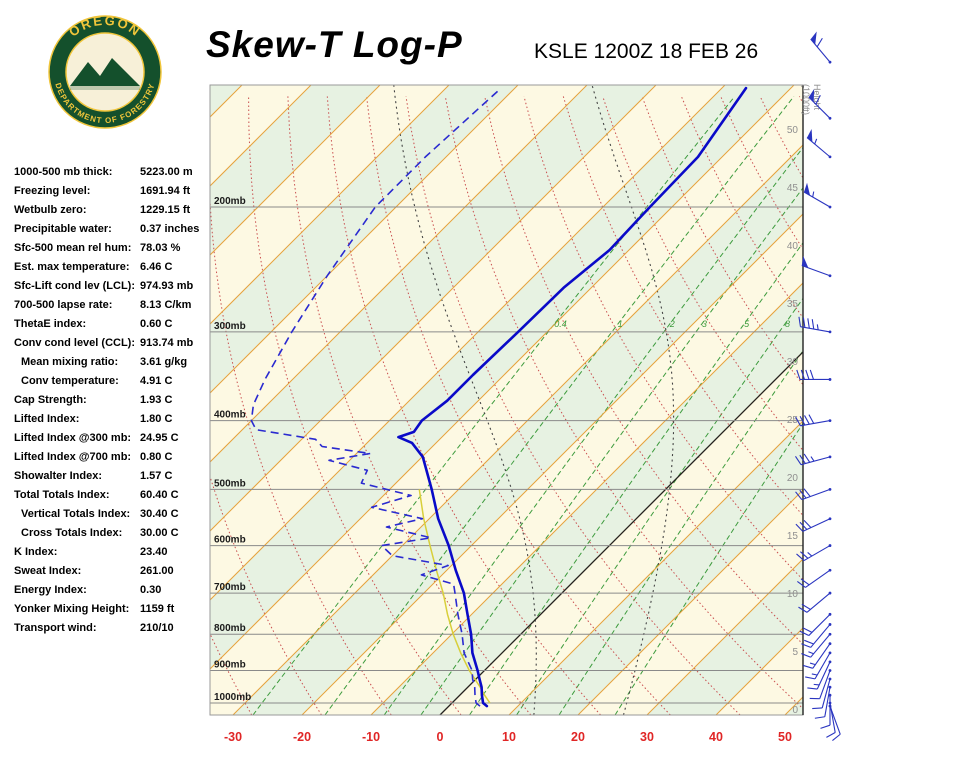 Image resolution: width=960 pixels, height=768 pixels. What do you see at coordinates (114, 175) in the screenshot?
I see `stat-row: 1000-500 mb thick: 5223.00 m` at bounding box center [114, 175].